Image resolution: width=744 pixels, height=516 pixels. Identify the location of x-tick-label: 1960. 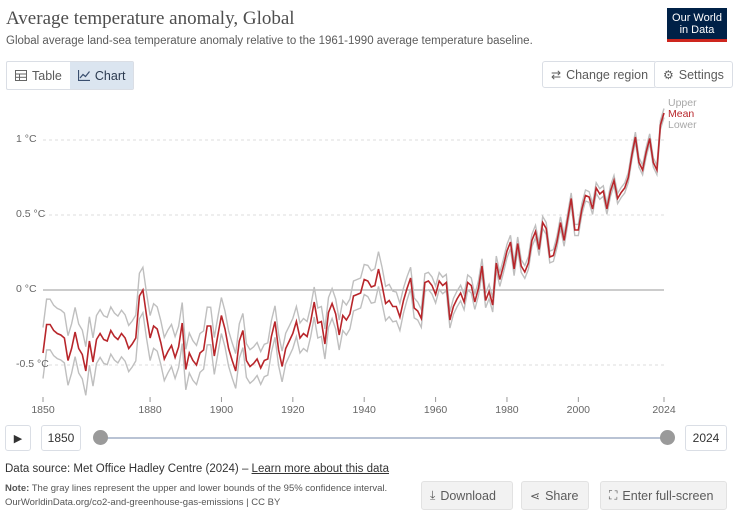
(435, 410).